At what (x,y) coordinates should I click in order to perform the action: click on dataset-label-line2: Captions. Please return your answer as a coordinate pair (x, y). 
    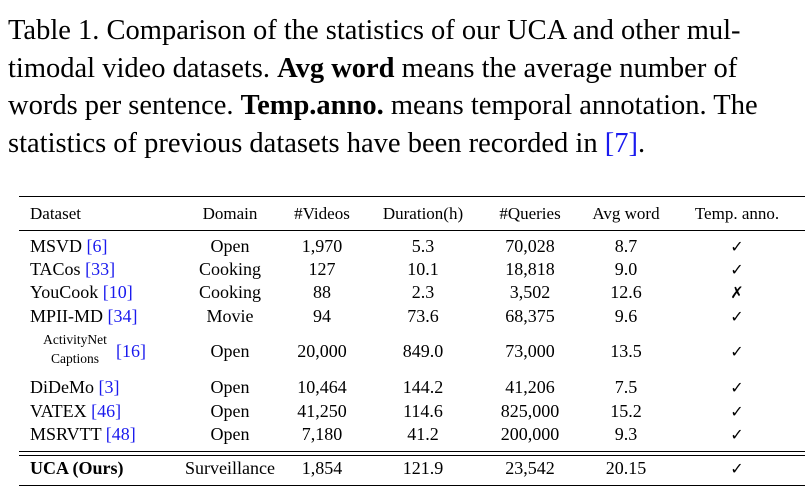
    Looking at the image, I should click on (74, 358).